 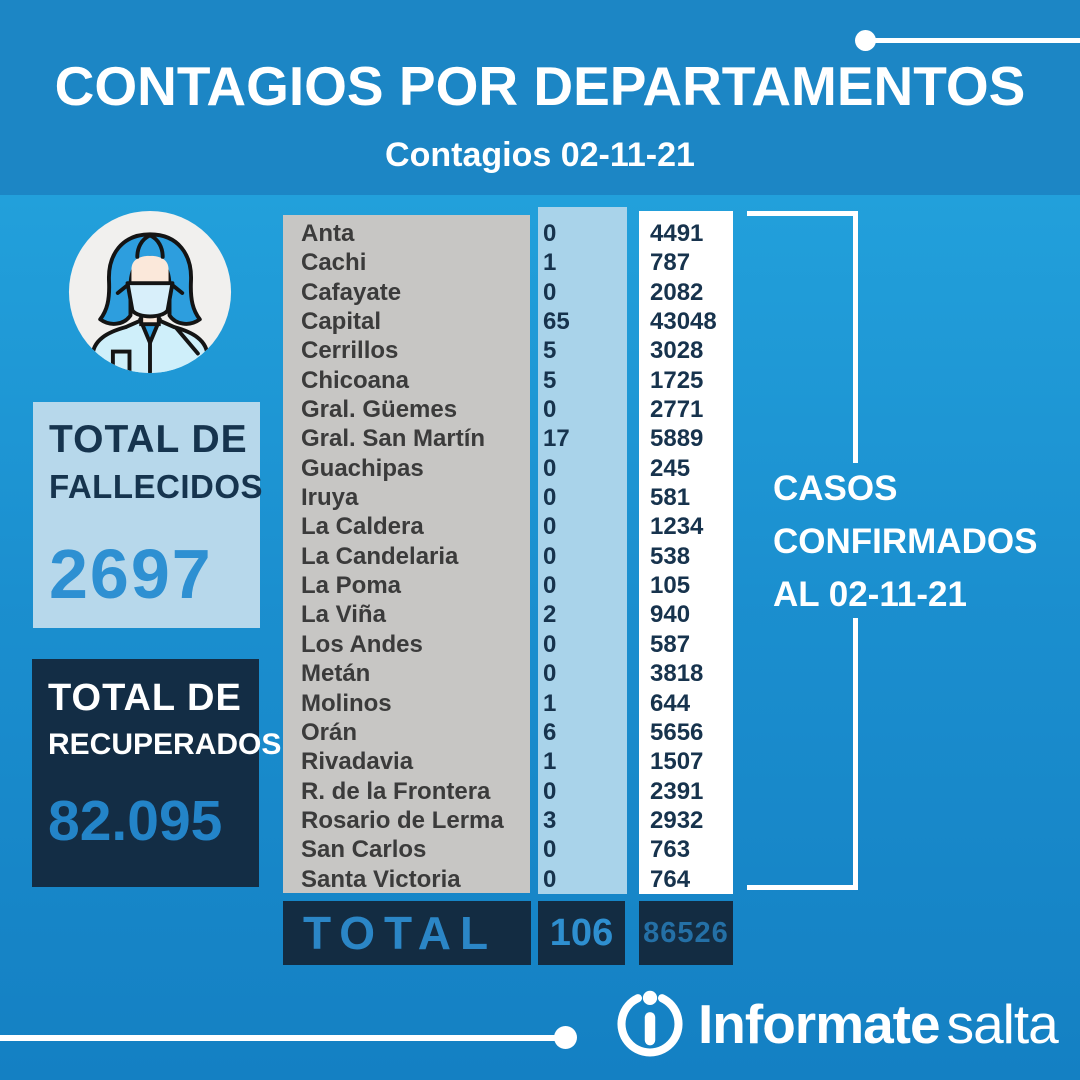 What do you see at coordinates (351, 586) in the screenshot?
I see `row-department: La Poma` at bounding box center [351, 586].